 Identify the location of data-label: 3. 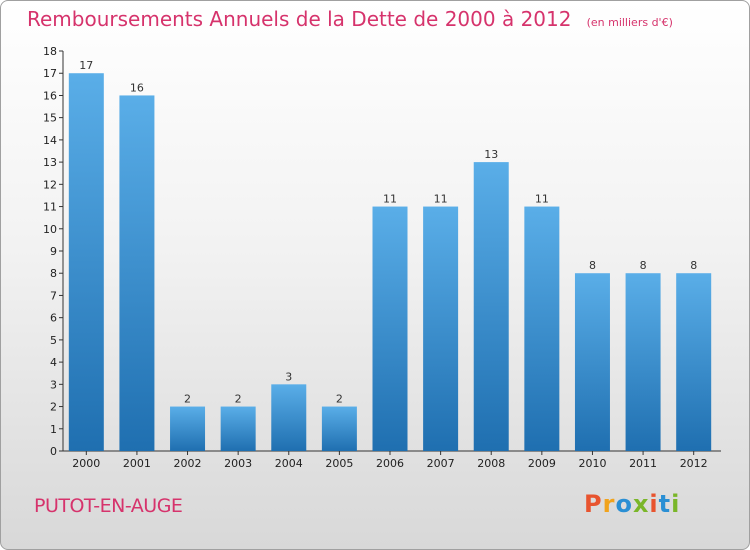
(288, 376).